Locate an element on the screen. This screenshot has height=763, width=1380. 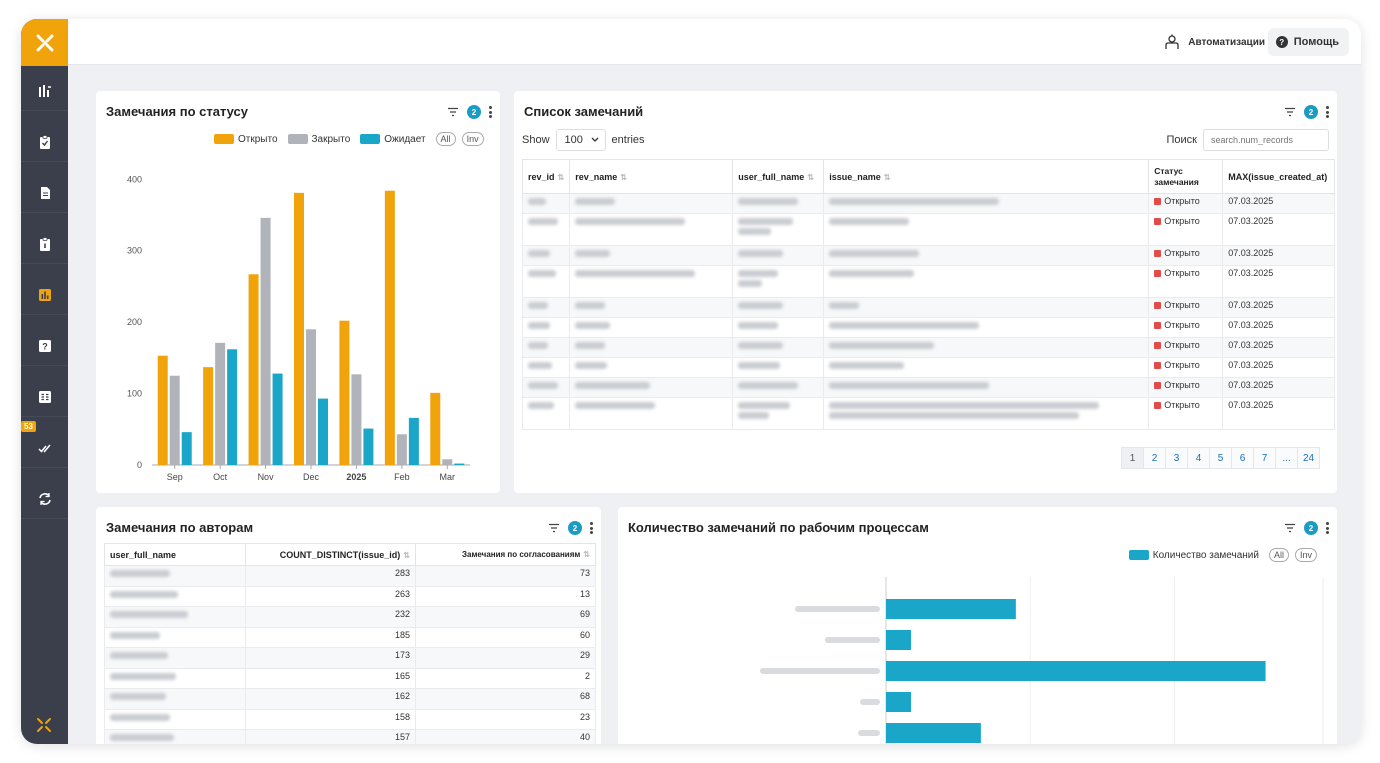
automation-button: Автоматизации is located at coordinates (1214, 42).